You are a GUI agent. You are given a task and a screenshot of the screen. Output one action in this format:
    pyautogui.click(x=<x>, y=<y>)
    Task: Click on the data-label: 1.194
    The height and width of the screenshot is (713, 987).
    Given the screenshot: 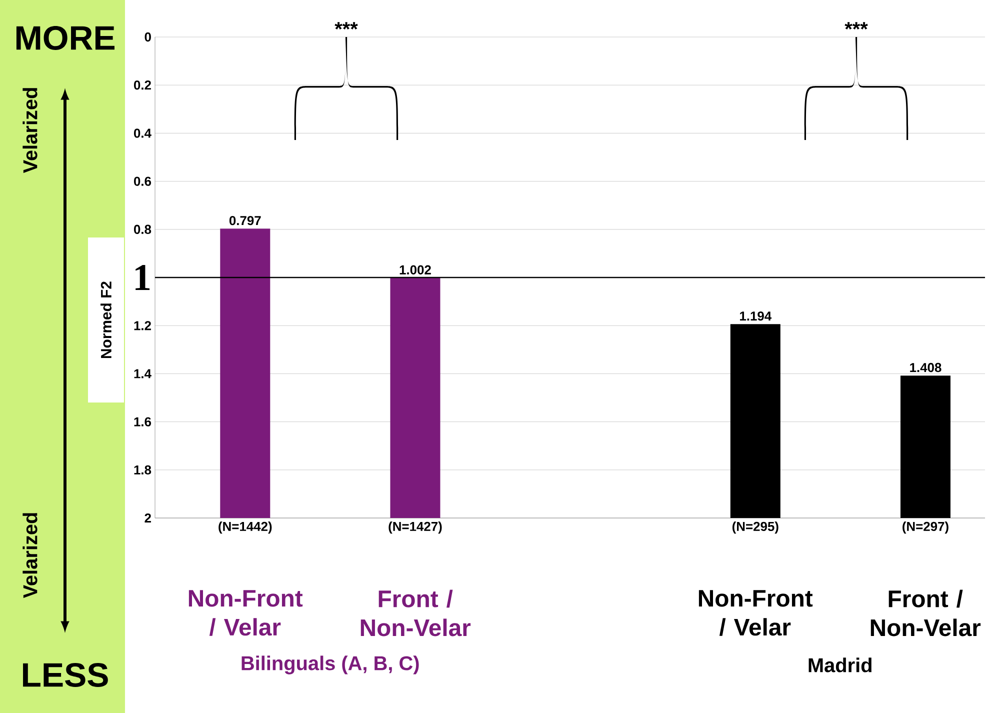 What is the action you would take?
    pyautogui.click(x=756, y=316)
    